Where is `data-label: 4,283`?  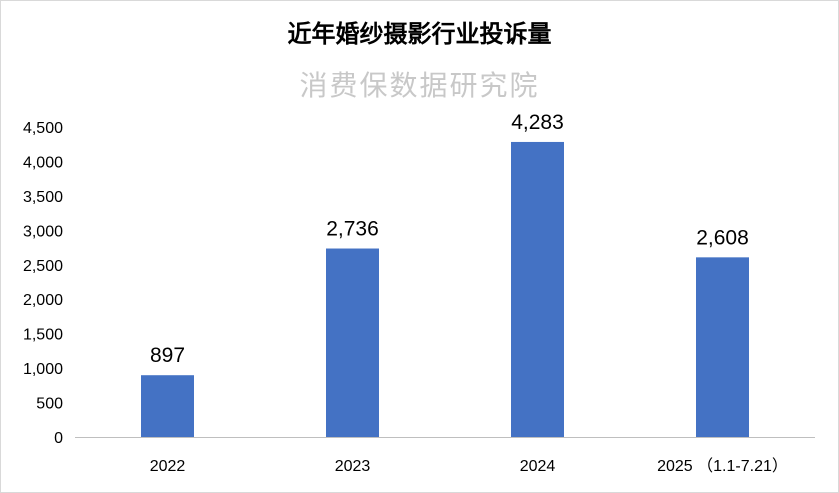
data-label: 4,283 is located at coordinates (537, 122).